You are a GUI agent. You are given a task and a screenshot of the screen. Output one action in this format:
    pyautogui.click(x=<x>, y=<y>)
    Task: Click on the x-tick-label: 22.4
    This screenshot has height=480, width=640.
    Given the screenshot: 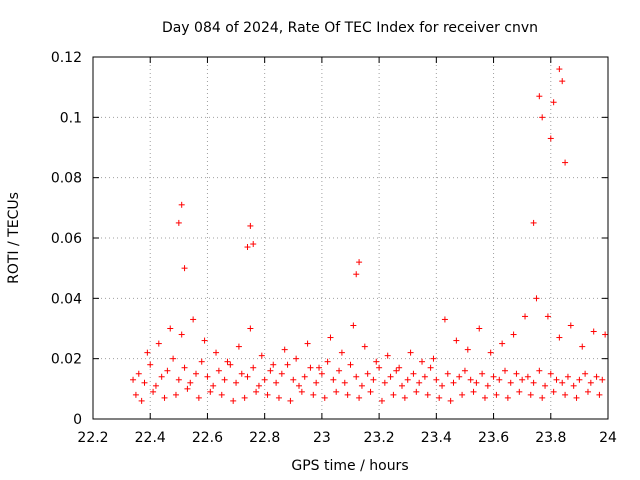 What is the action you would take?
    pyautogui.click(x=150, y=438)
    